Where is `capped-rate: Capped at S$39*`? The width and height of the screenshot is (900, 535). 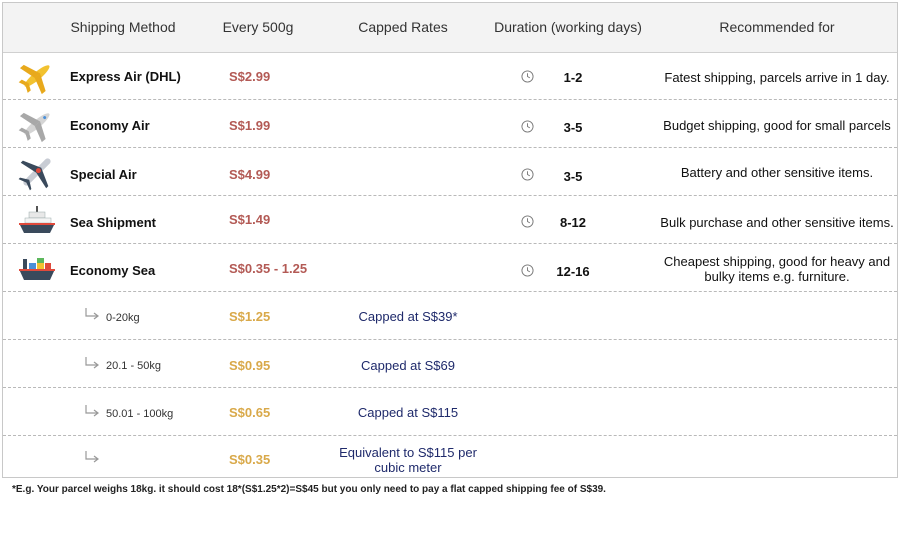
capped-rate: Capped at S$39* is located at coordinates (408, 316).